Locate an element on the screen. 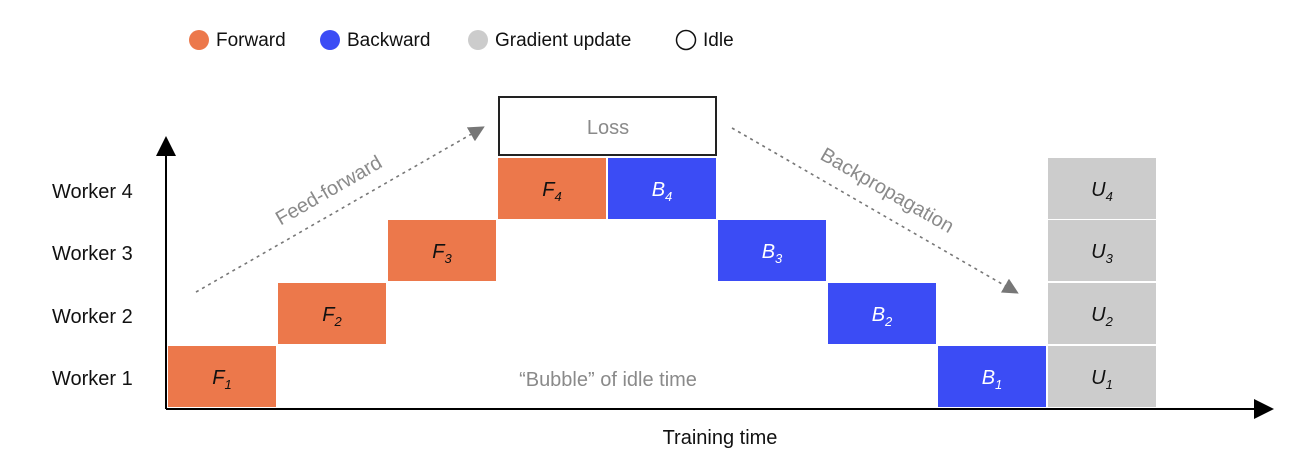 This screenshot has width=1314, height=460. block-label-b1: B1 is located at coordinates (992, 379).